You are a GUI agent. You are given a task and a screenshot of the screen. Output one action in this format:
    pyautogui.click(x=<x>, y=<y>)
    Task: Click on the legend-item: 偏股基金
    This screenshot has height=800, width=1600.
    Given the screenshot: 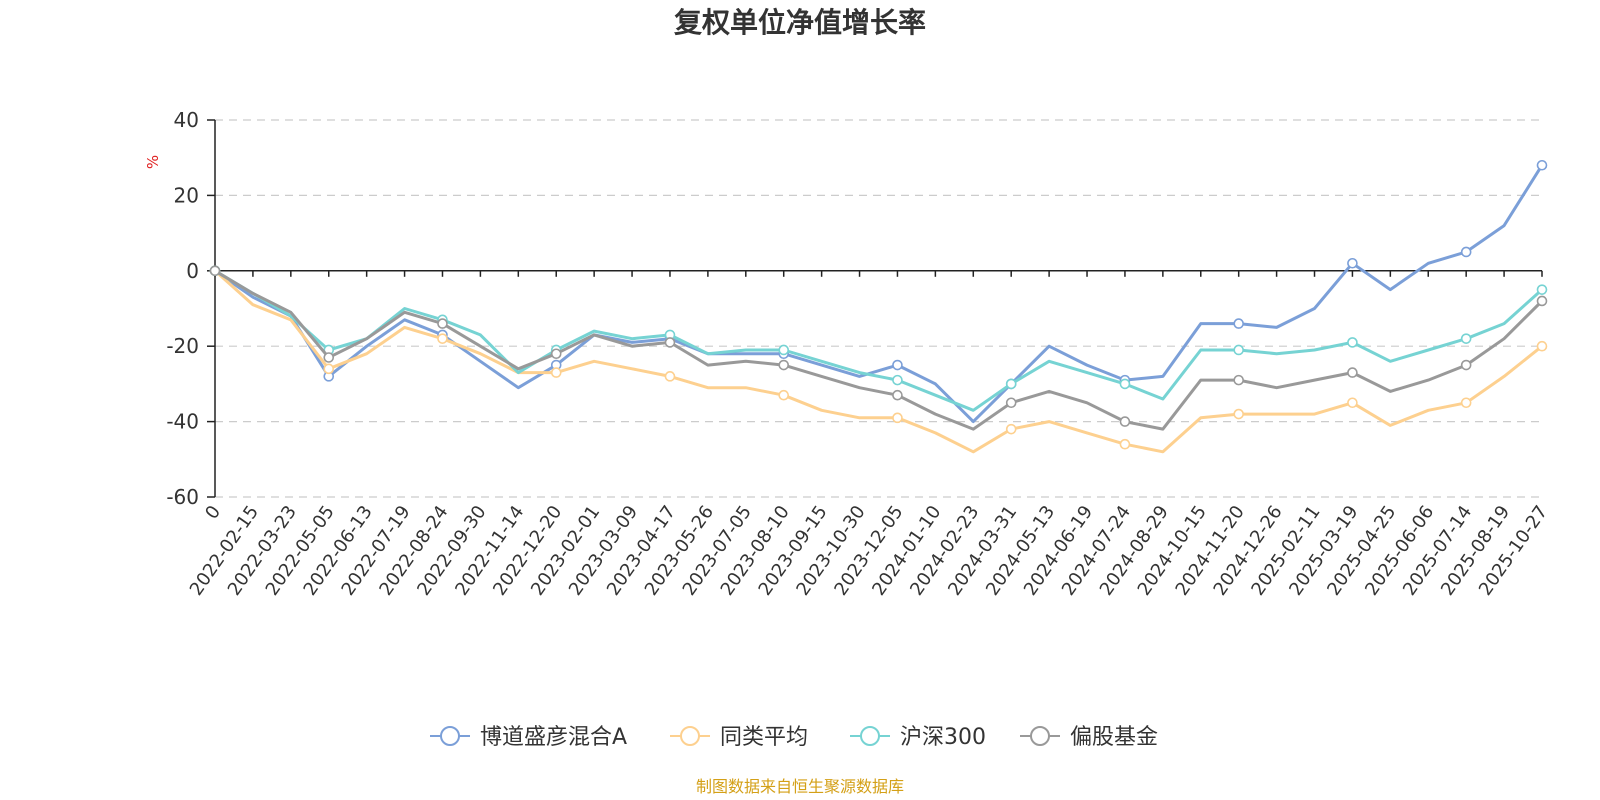 What is the action you would take?
    pyautogui.click(x=1089, y=737)
    